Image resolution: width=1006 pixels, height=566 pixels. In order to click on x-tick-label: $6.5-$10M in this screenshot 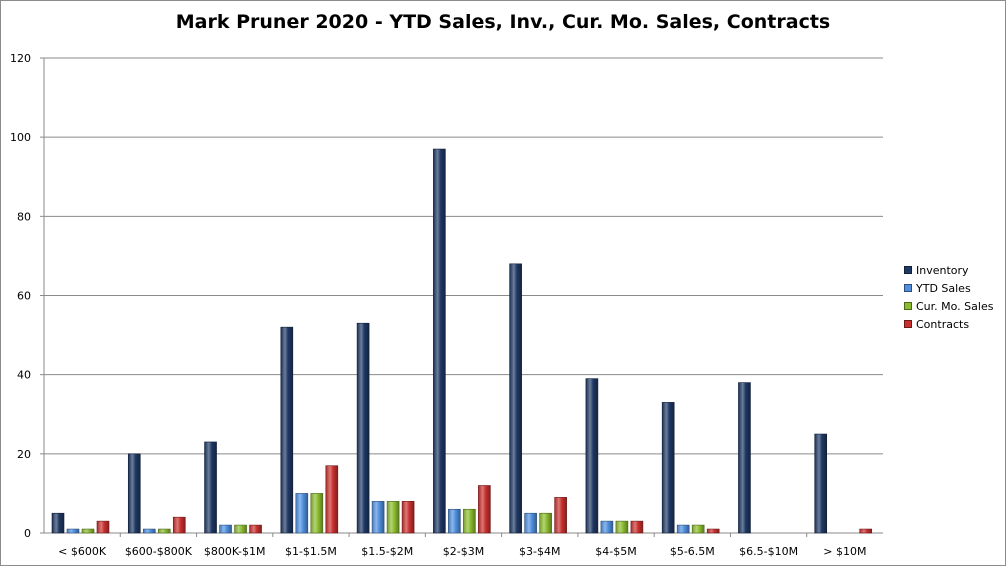, I will do `click(768, 551)`.